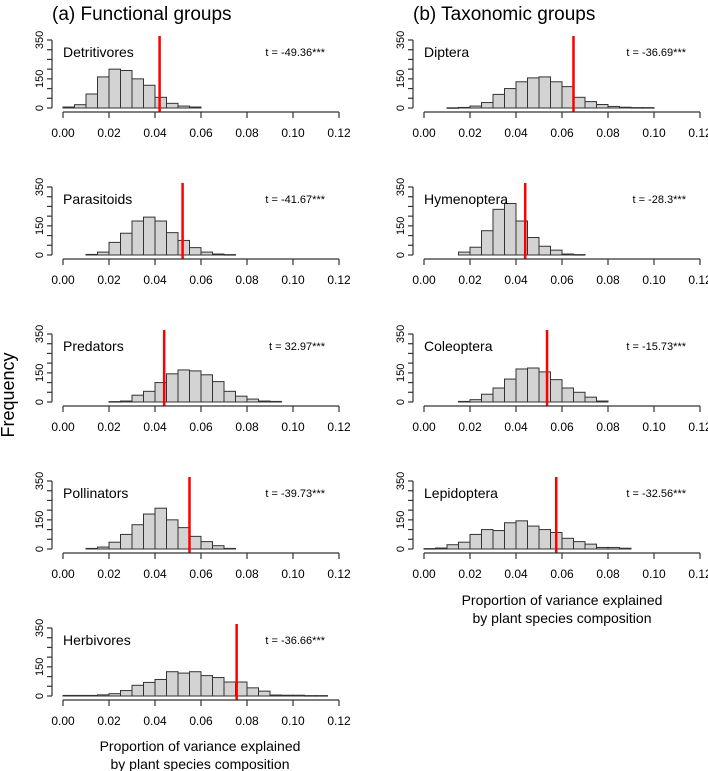  I want to click on column-title: (b) Taxonomic groups, so click(504, 14).